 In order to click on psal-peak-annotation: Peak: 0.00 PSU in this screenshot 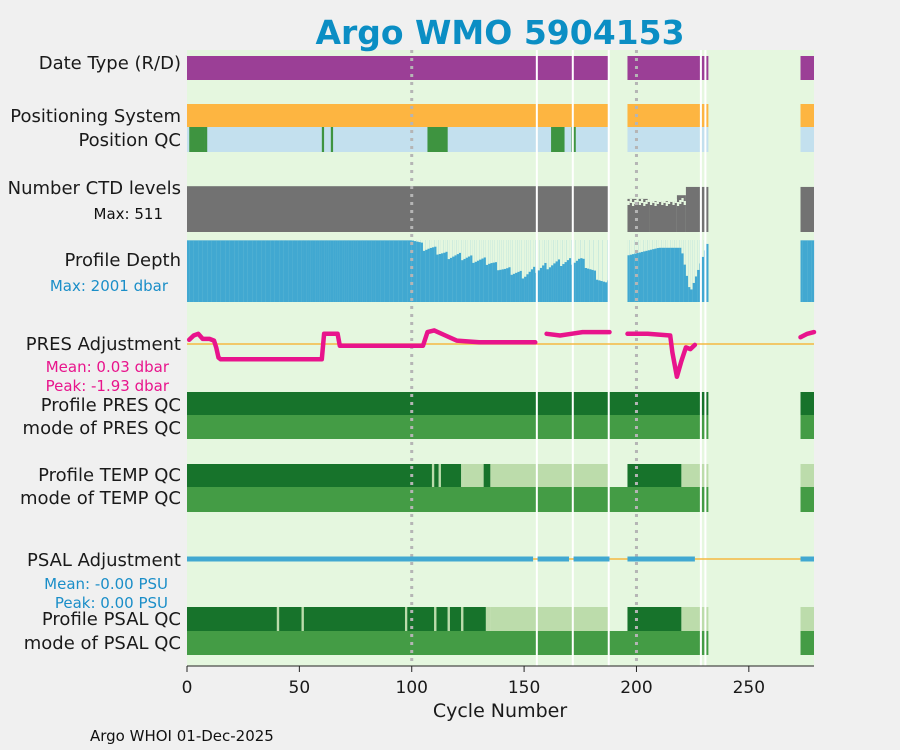, I will do `click(111, 603)`.